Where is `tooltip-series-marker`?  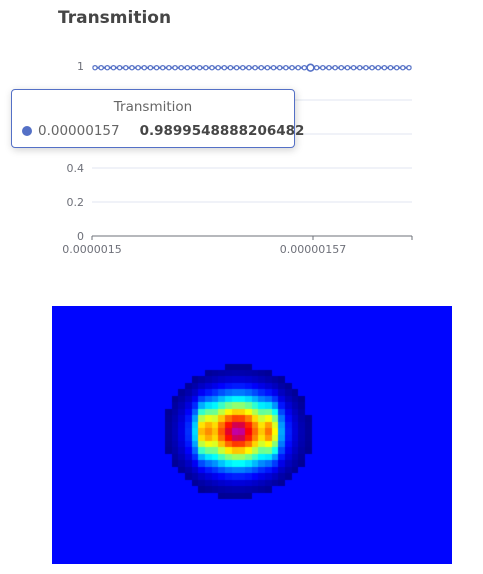
tooltip-series-marker is located at coordinates (27, 131).